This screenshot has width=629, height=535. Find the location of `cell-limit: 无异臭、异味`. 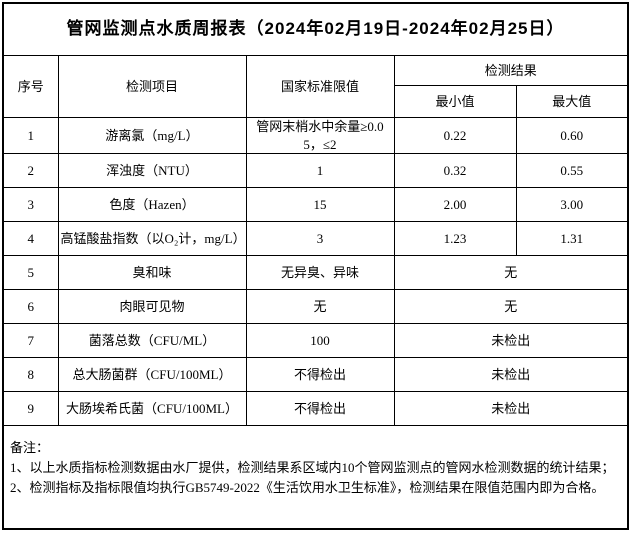

cell-limit: 无异臭、异味 is located at coordinates (320, 273).